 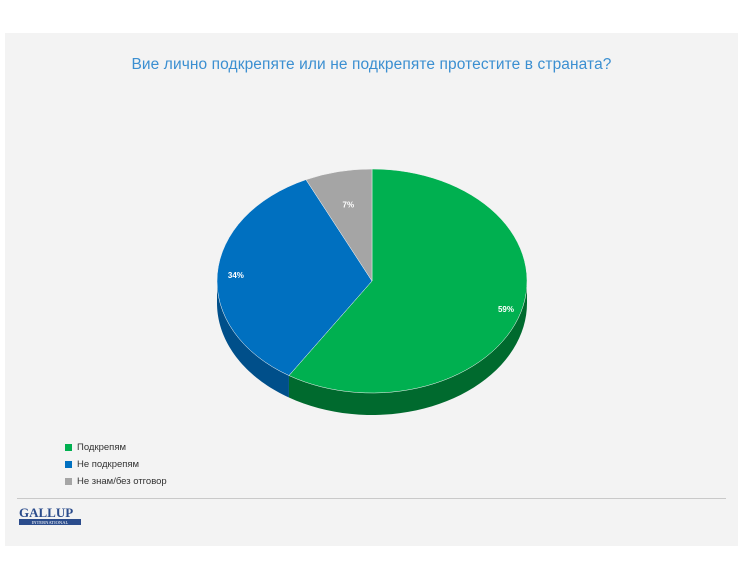 I want to click on footer-divider, so click(x=371, y=498).